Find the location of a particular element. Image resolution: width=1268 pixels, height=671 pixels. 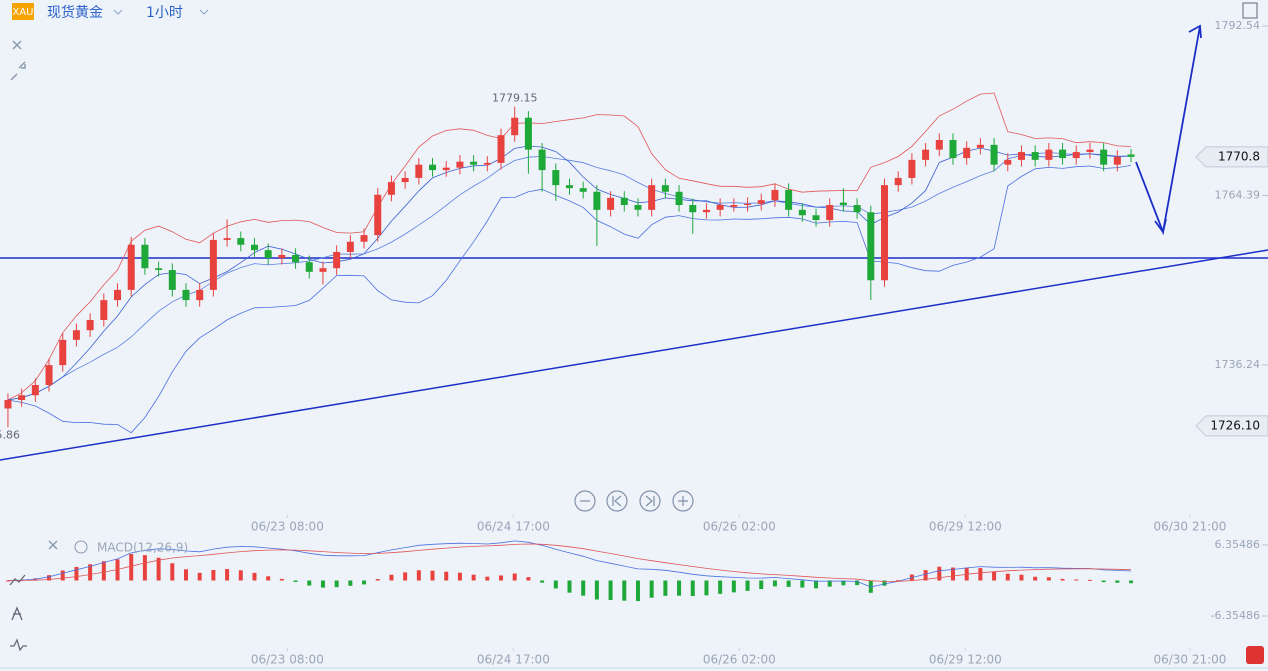

step-forward is located at coordinates (650, 501).